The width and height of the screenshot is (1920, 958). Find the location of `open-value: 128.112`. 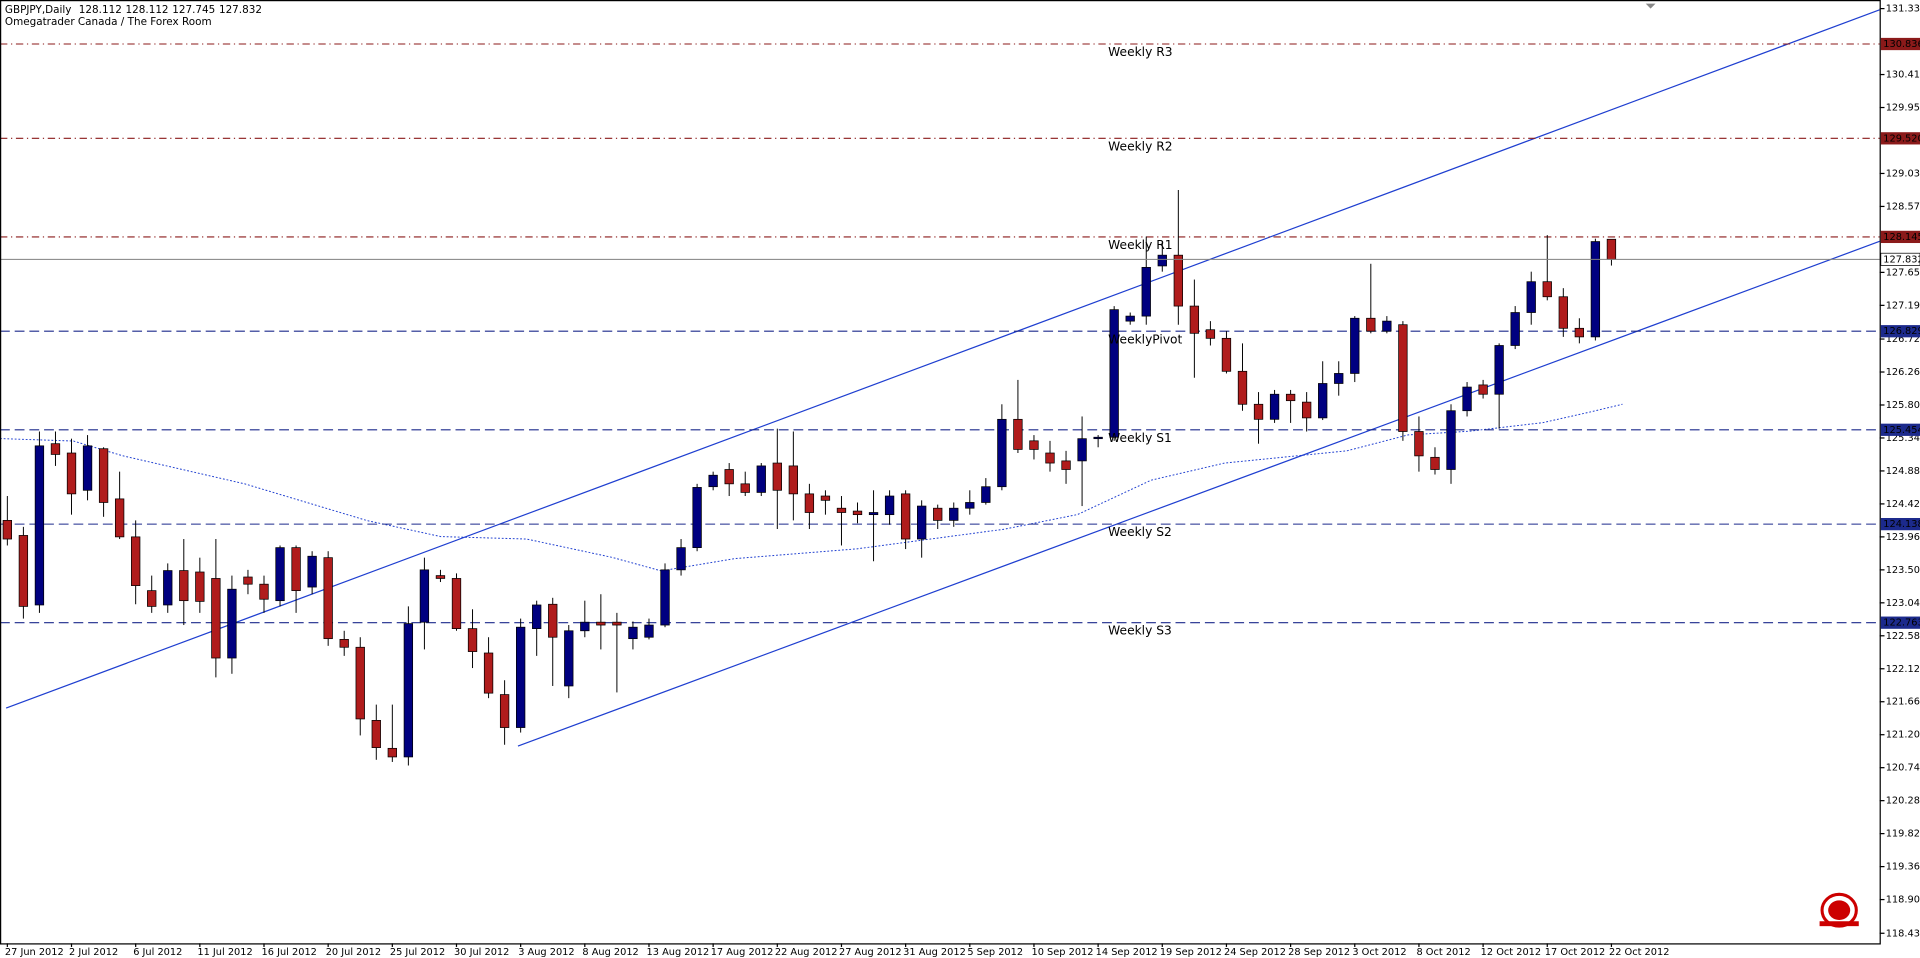

open-value: 128.112 is located at coordinates (100, 10).